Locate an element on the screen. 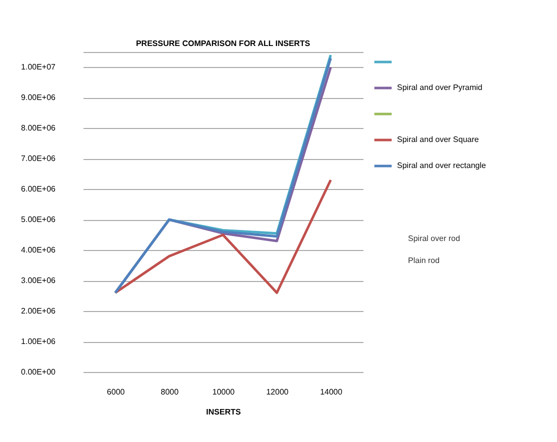  chart-title: PRESSURE COMPARISON FOR ALL INSERTS is located at coordinates (223, 43).